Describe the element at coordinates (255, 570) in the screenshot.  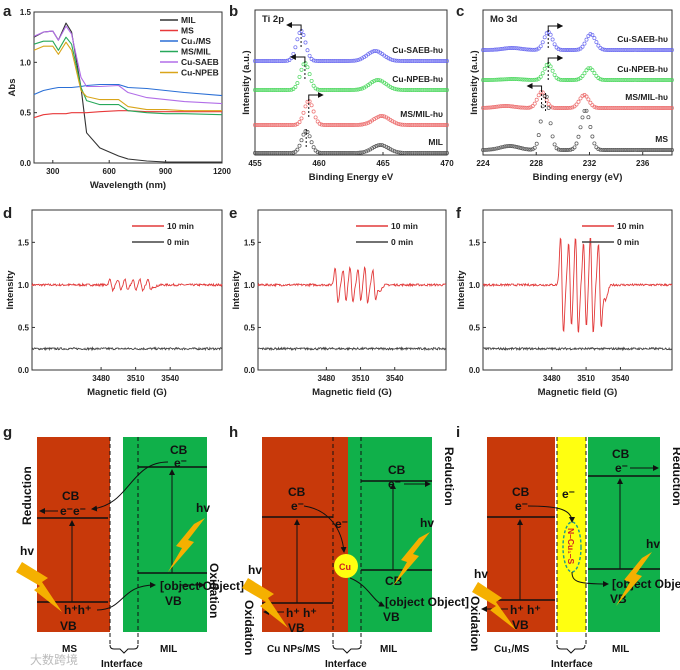
I see `hv-label: hv` at that location.